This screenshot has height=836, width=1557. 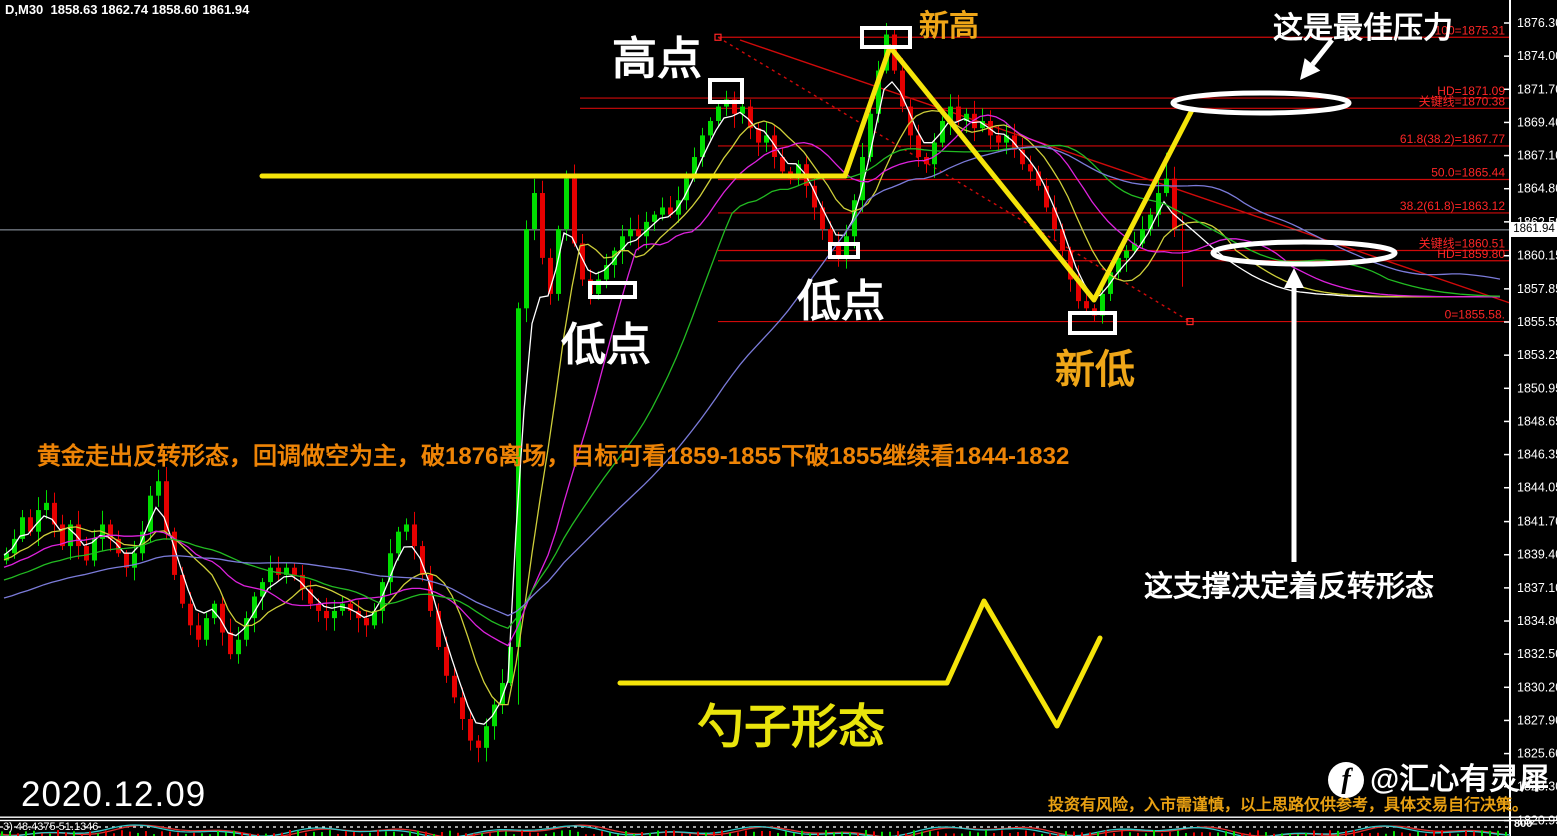 What do you see at coordinates (1537, 720) in the screenshot?
I see `svg-text: 1827.90` at bounding box center [1537, 720].